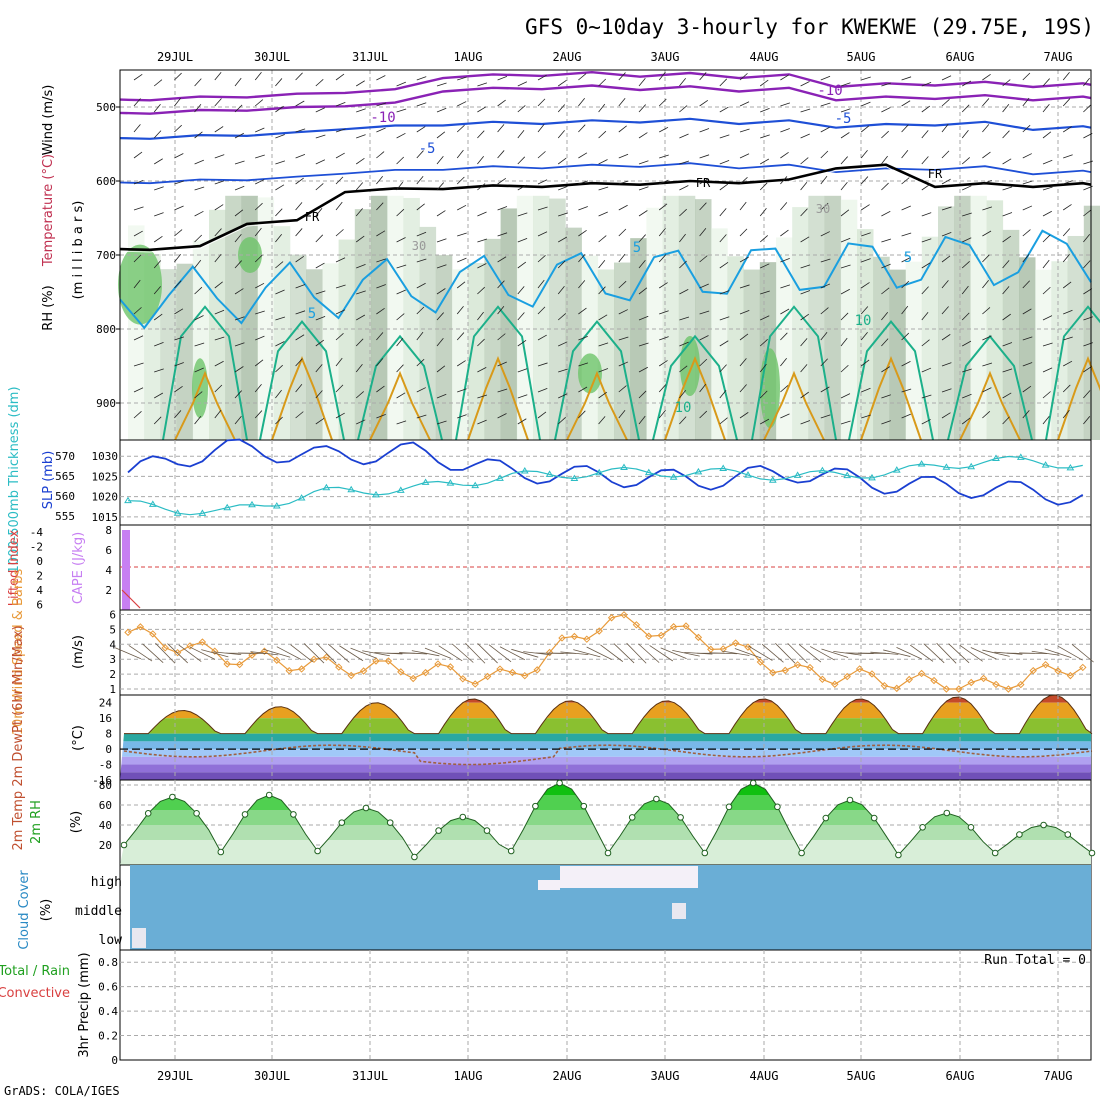 This screenshot has width=1100, height=1100. Describe the element at coordinates (764, 1076) in the screenshot. I see `date-label: 4AUG` at that location.